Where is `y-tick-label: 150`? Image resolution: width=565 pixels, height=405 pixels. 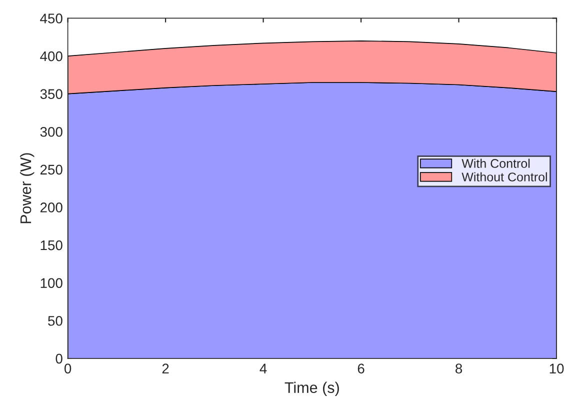
y-tick-label: 150 is located at coordinates (51, 245).